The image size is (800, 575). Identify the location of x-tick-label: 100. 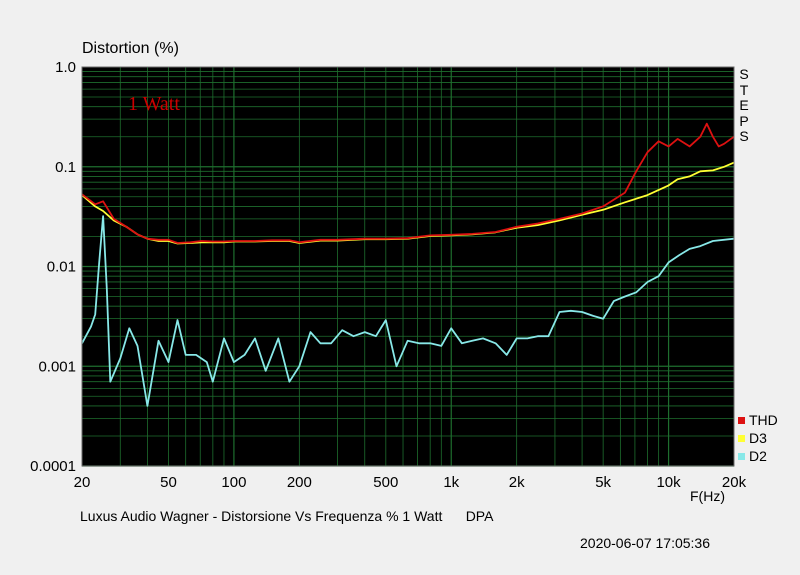
(233, 482).